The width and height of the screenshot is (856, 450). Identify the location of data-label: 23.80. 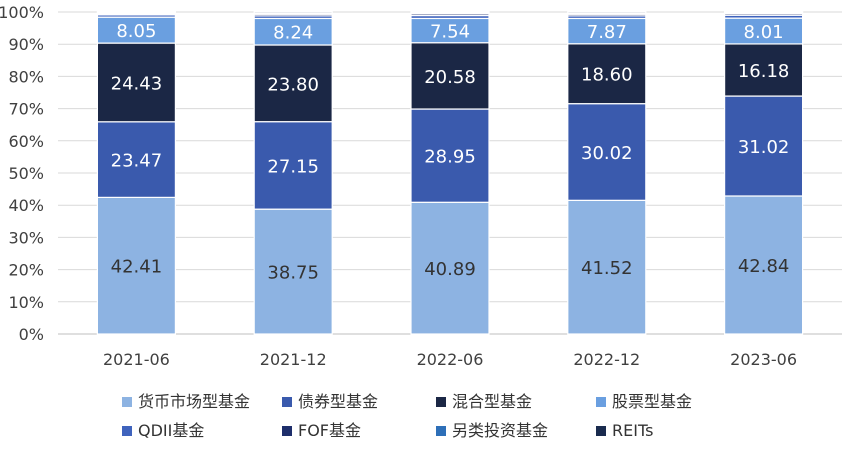
(293, 84).